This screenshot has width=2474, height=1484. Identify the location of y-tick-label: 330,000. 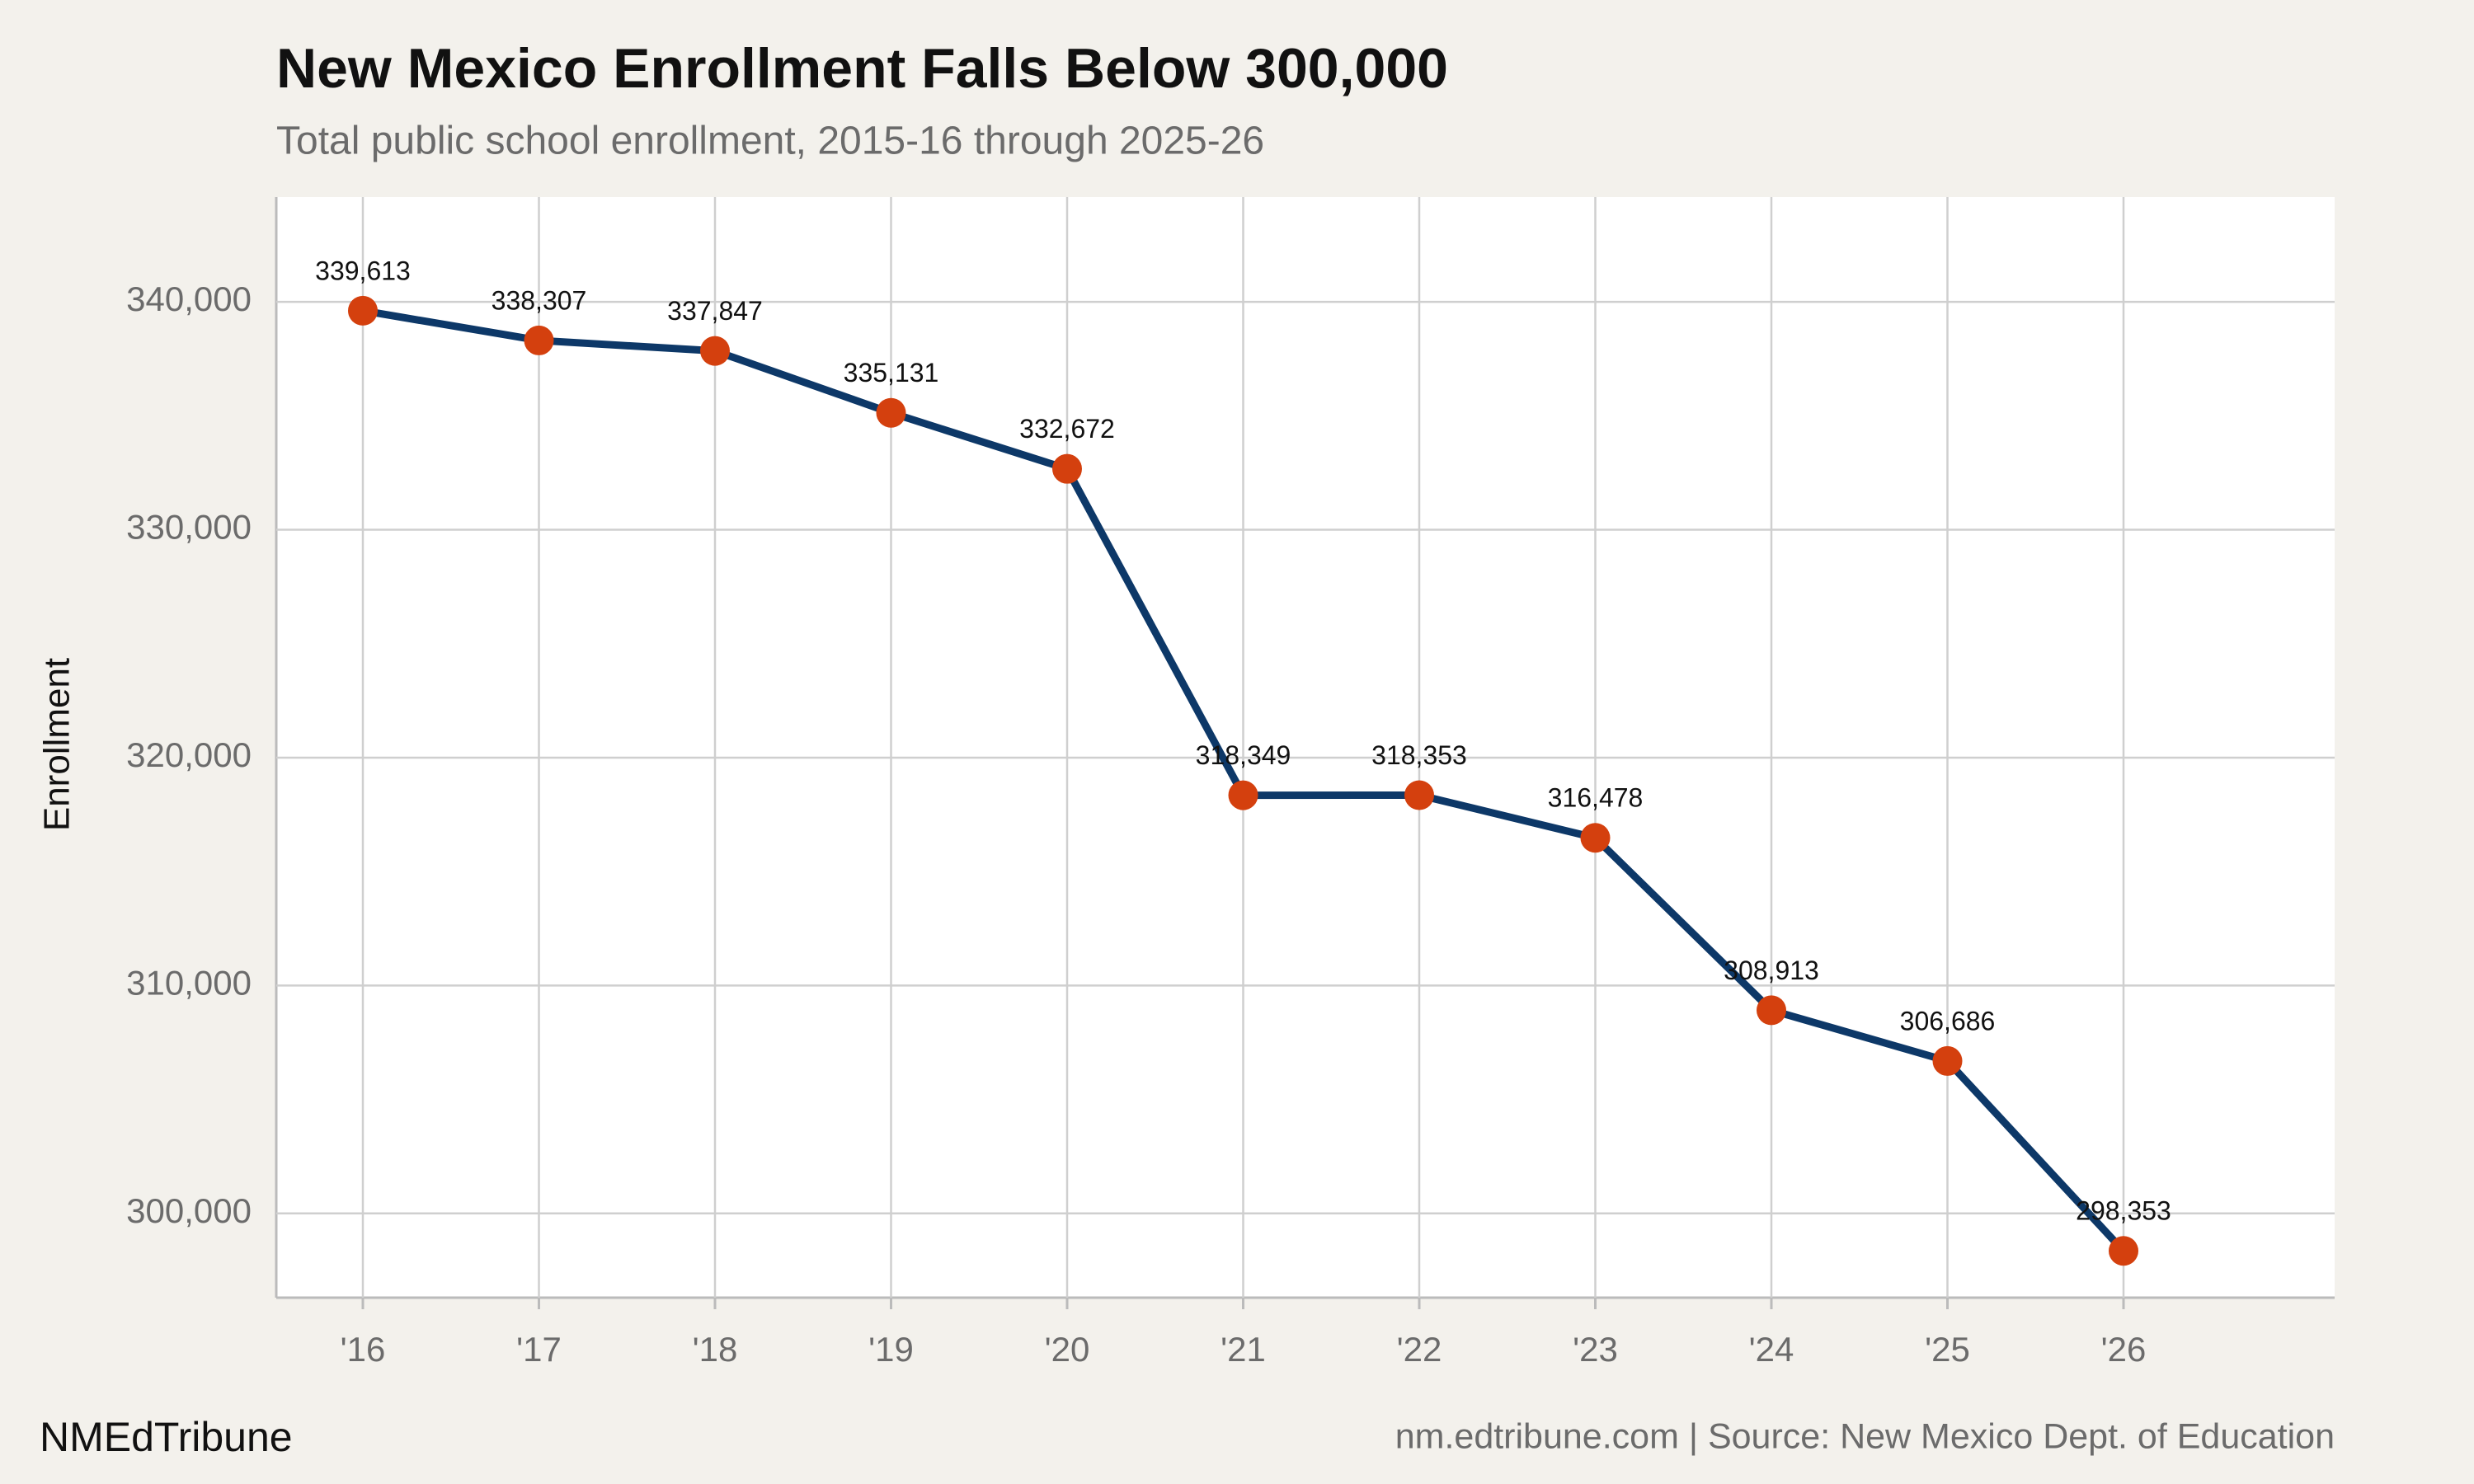
(189, 527).